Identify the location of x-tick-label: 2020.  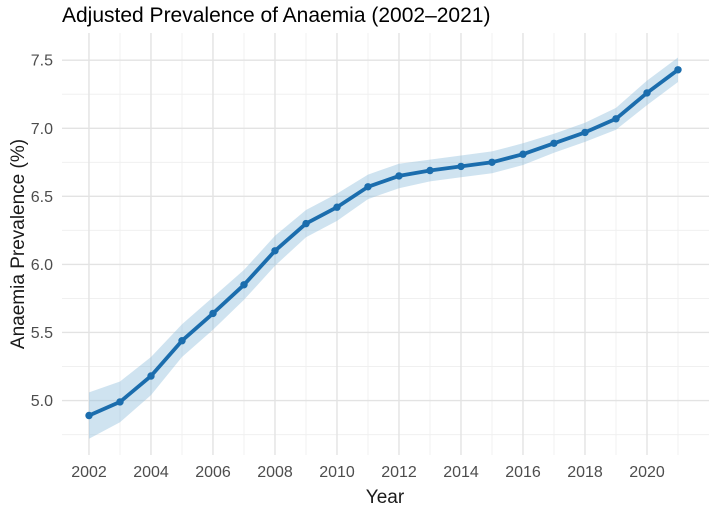
(647, 472).